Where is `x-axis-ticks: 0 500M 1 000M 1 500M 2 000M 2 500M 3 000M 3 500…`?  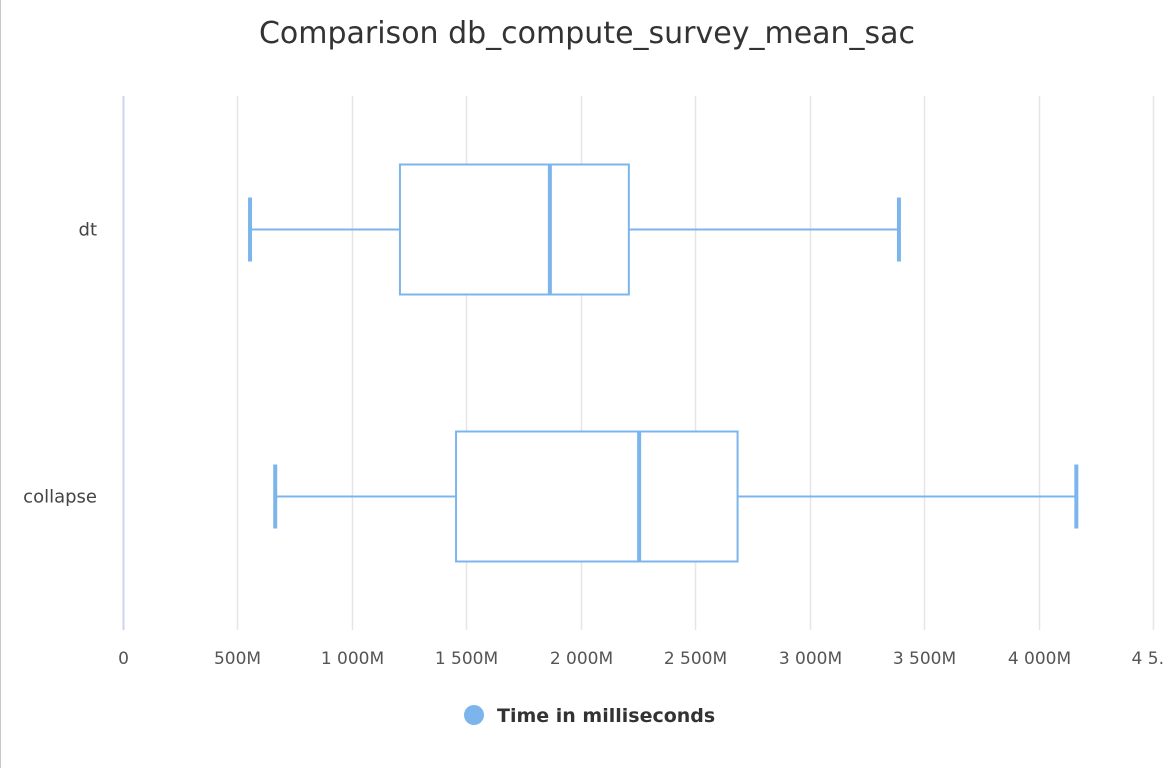
x-axis-ticks: 0 500M 1 000M 1 500M 2 000M 2 500M 3 000M 3 500… is located at coordinates (642, 659).